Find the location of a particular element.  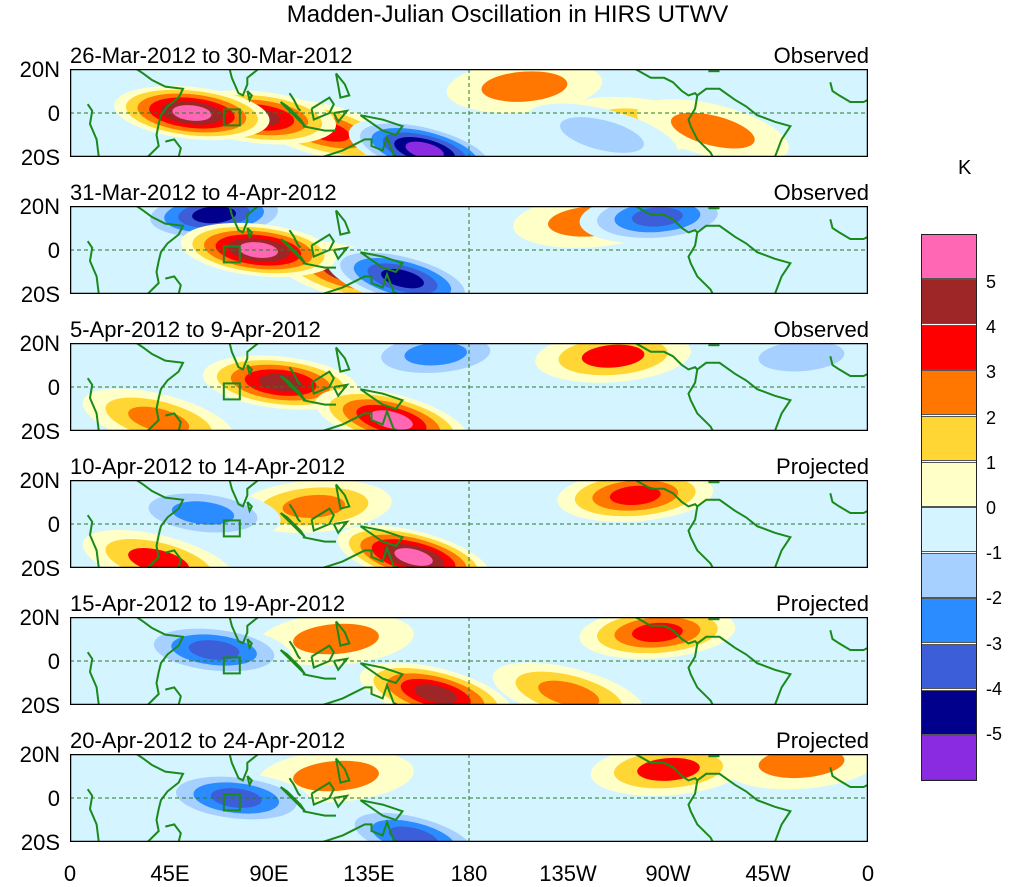

panel-date-label: 31-Mar-2012 to 4-Apr-2012 is located at coordinates (203, 192).